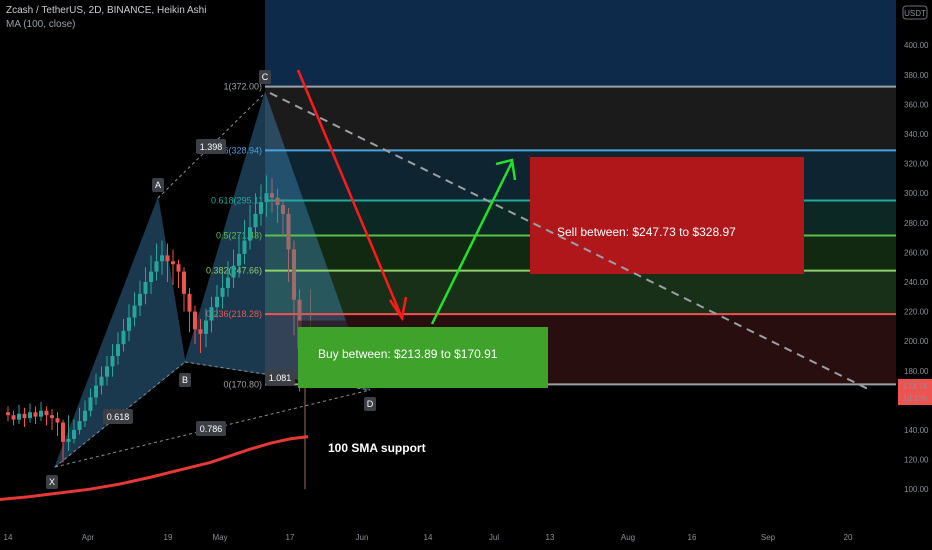 The image size is (932, 550). I want to click on price-tick-label: 140.00, so click(916, 430).